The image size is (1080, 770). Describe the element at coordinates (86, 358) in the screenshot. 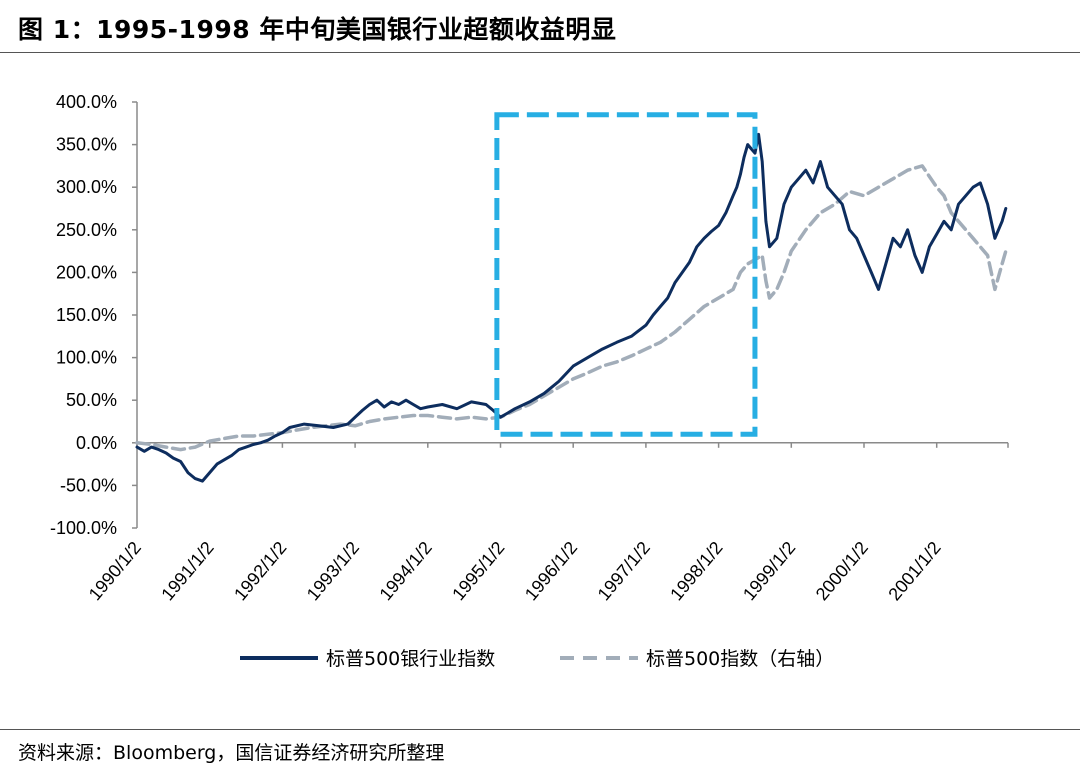

I see `y-tick-label: 100.0%` at that location.